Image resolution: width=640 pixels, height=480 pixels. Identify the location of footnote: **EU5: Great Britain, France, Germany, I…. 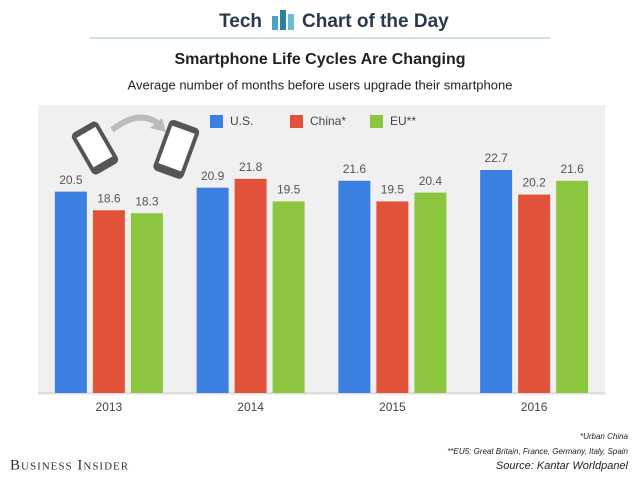
(537, 451).